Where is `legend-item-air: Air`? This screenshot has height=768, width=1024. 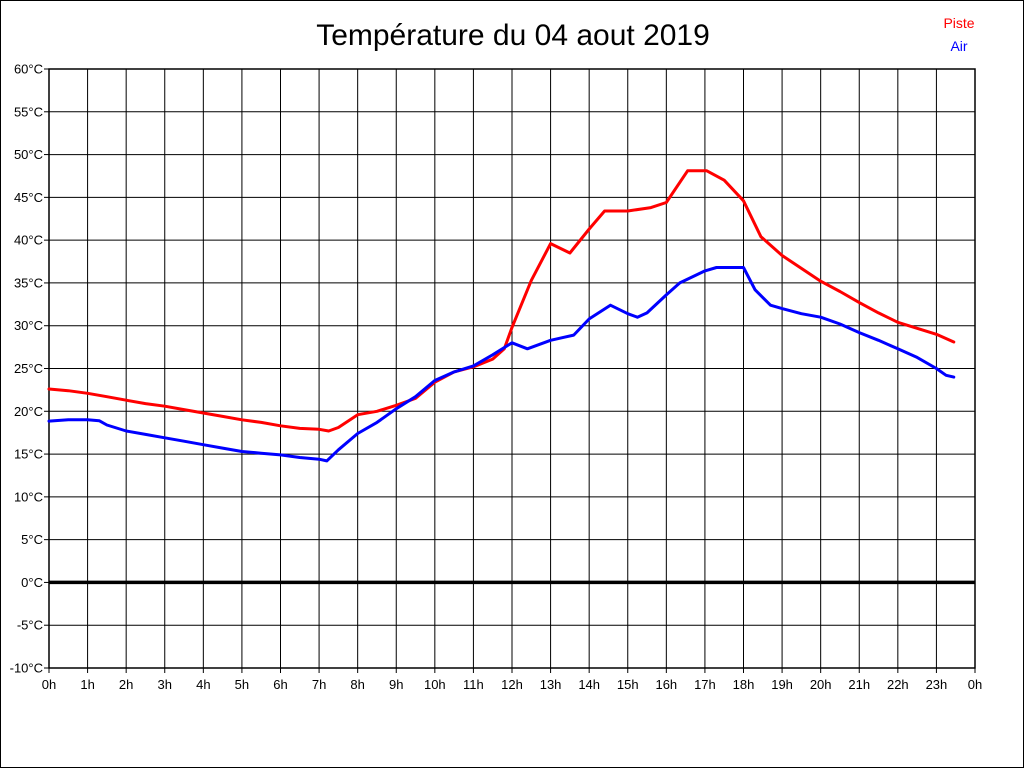
legend-item-air: Air is located at coordinates (959, 46).